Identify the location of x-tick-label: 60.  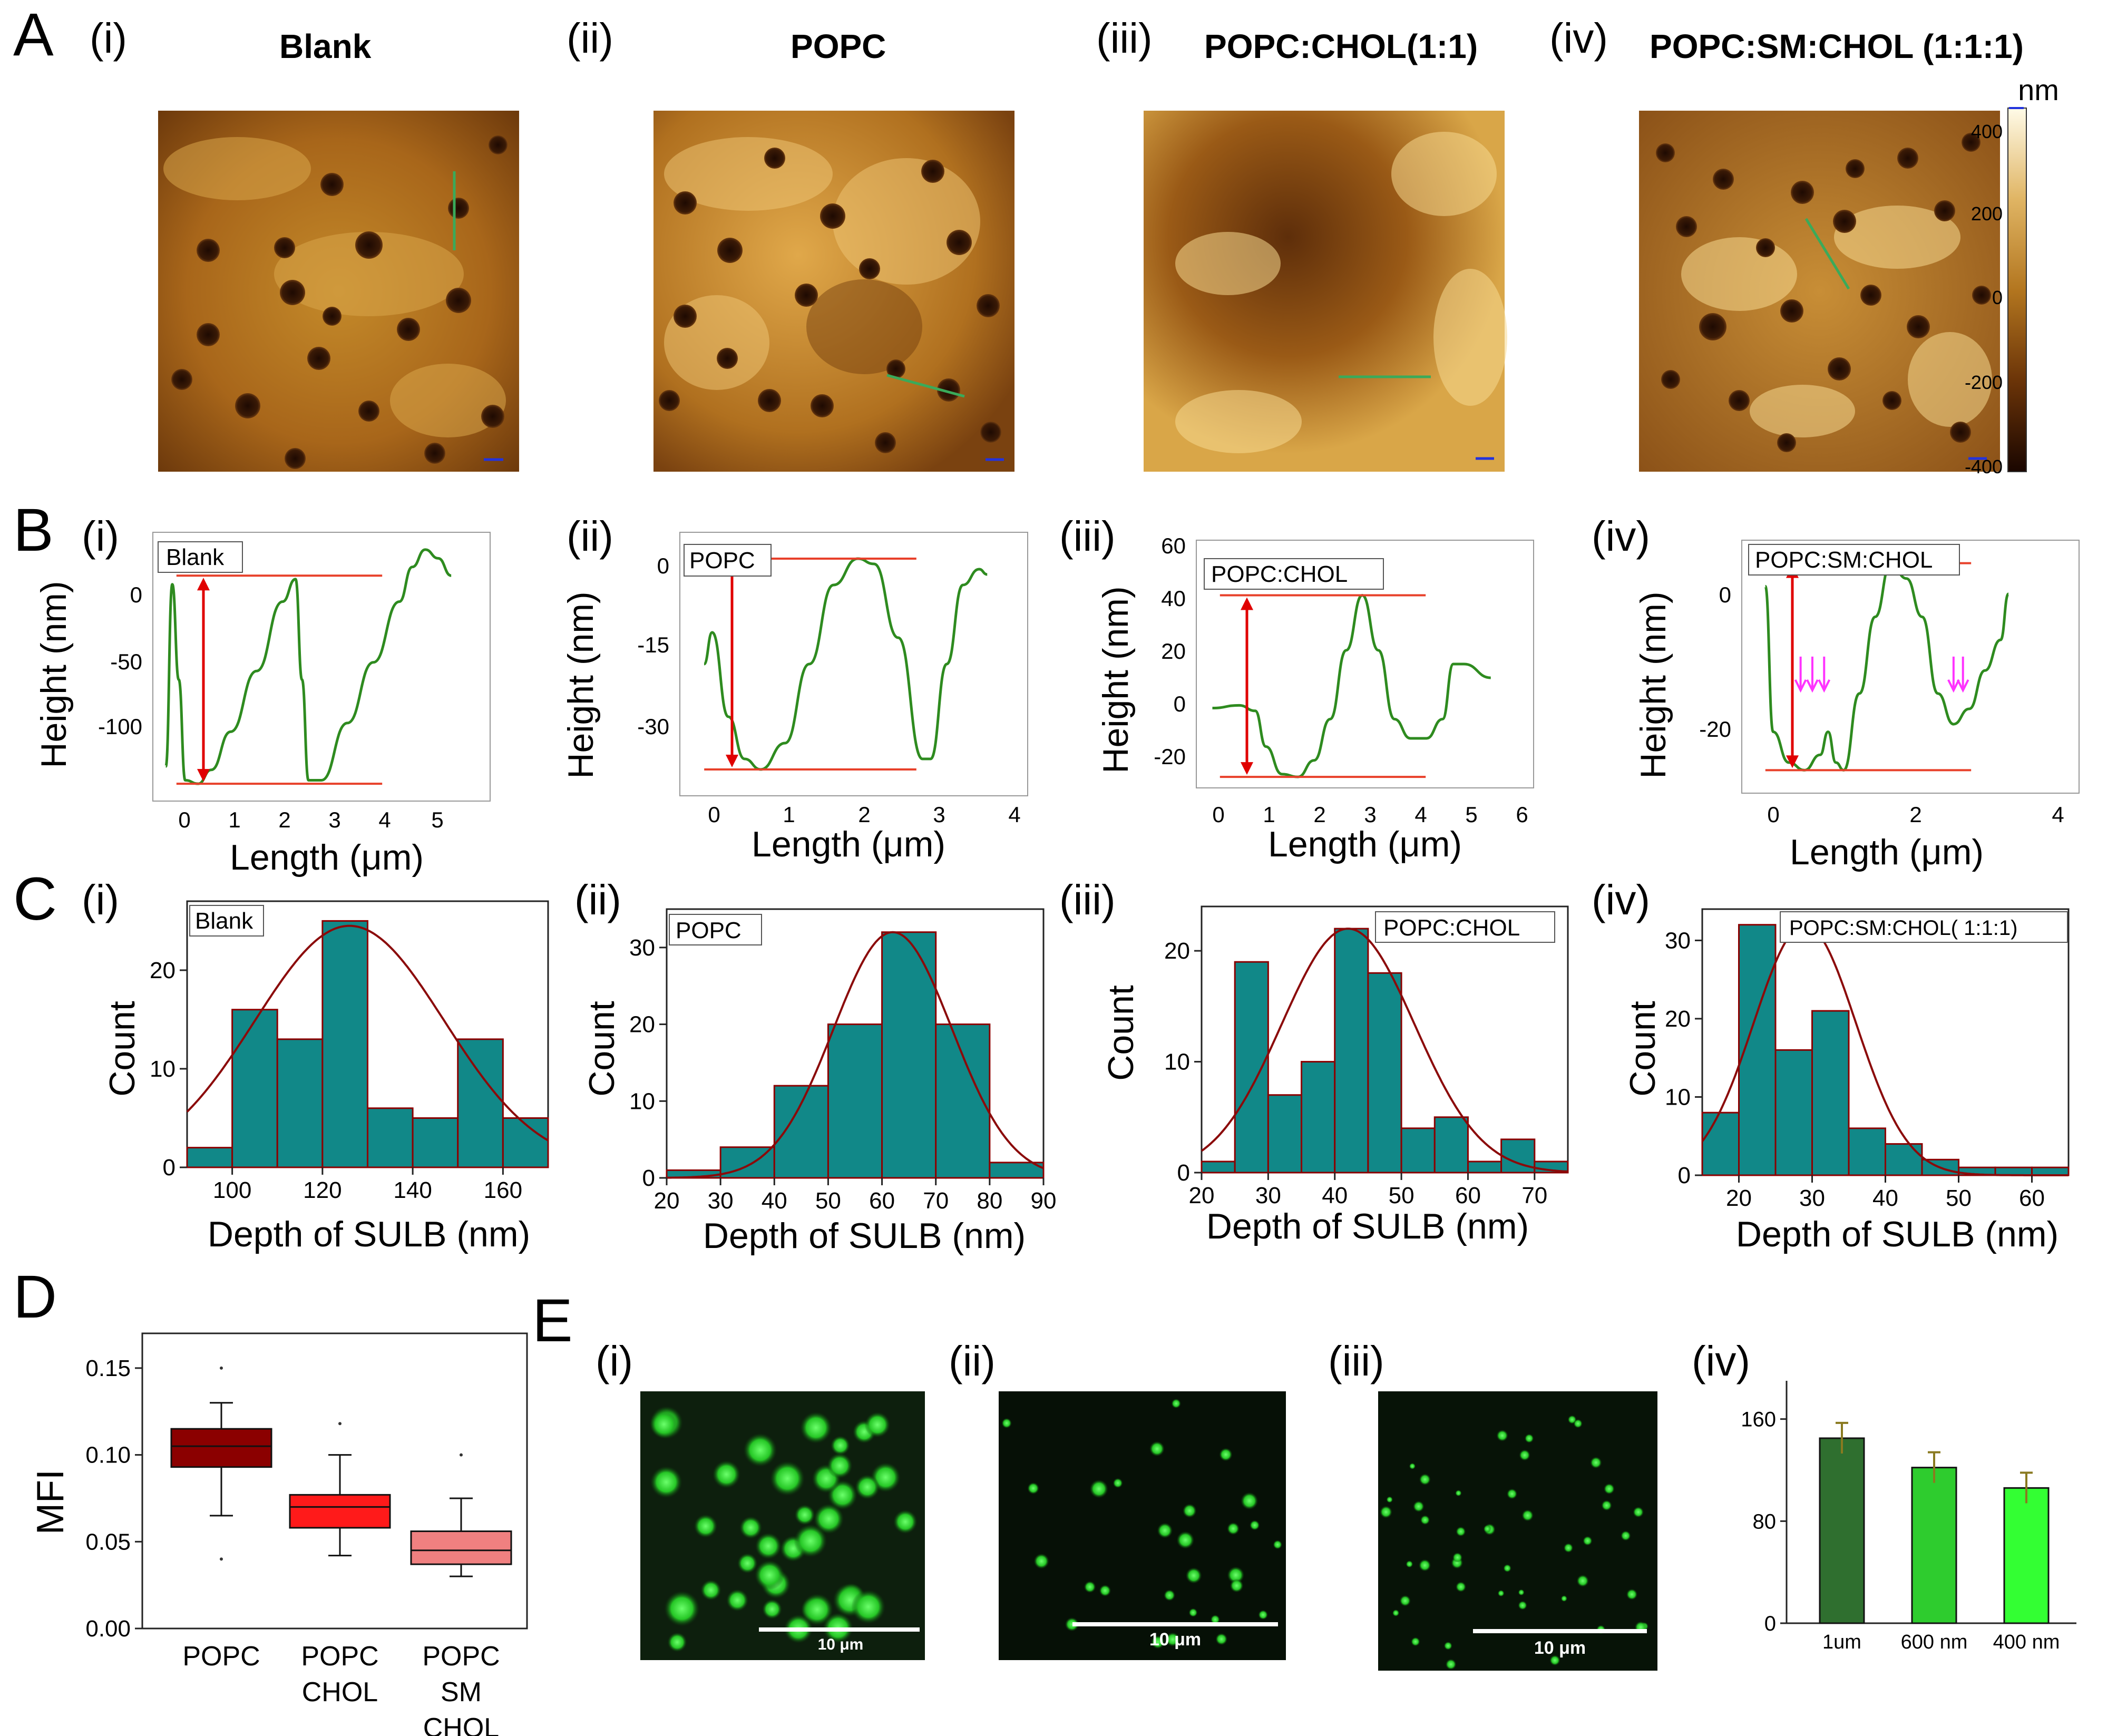
(882, 1201).